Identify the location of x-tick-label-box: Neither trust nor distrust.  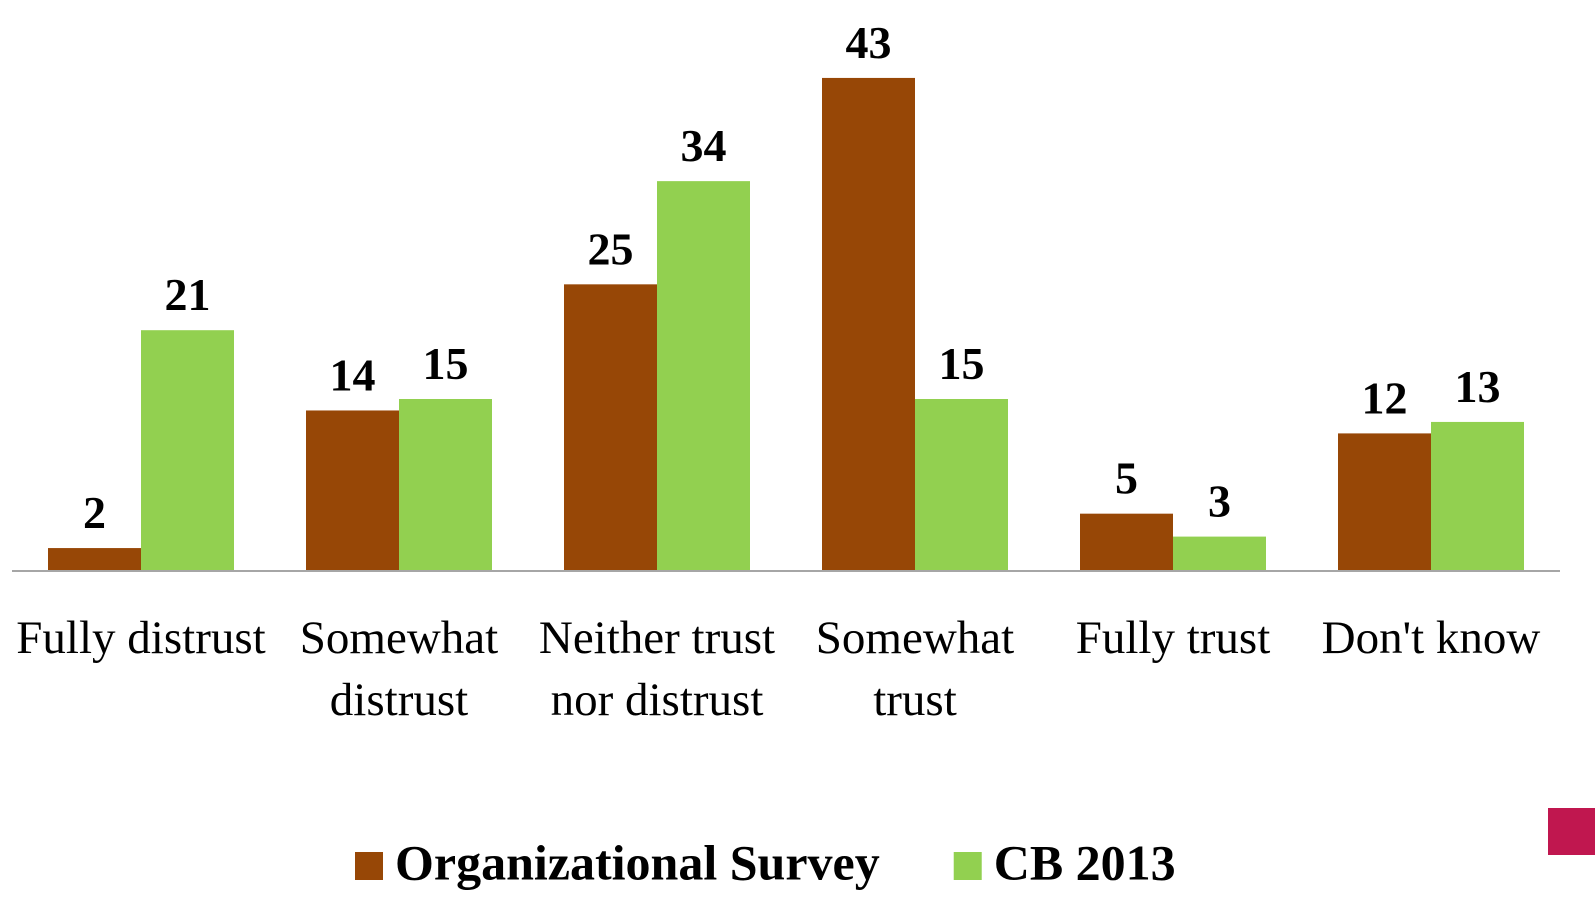
(657, 669).